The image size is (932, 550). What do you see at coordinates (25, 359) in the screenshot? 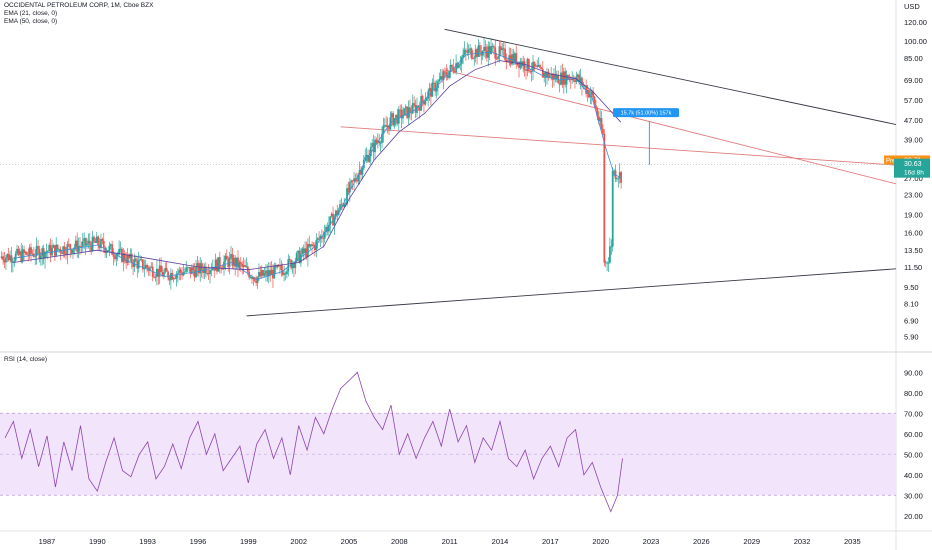
I see `rsi-legend: RSI (14, close)` at bounding box center [25, 359].